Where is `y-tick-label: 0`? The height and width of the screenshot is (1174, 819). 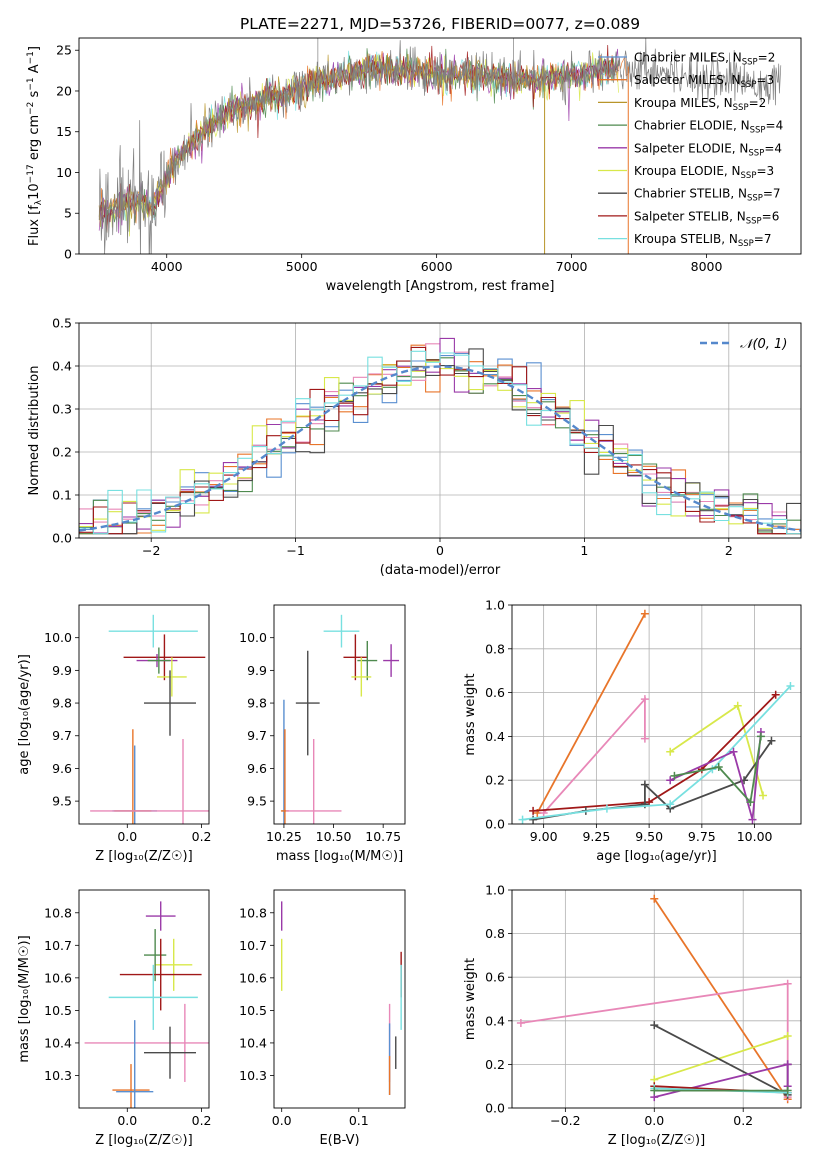 y-tick-label: 0 is located at coordinates (68, 254).